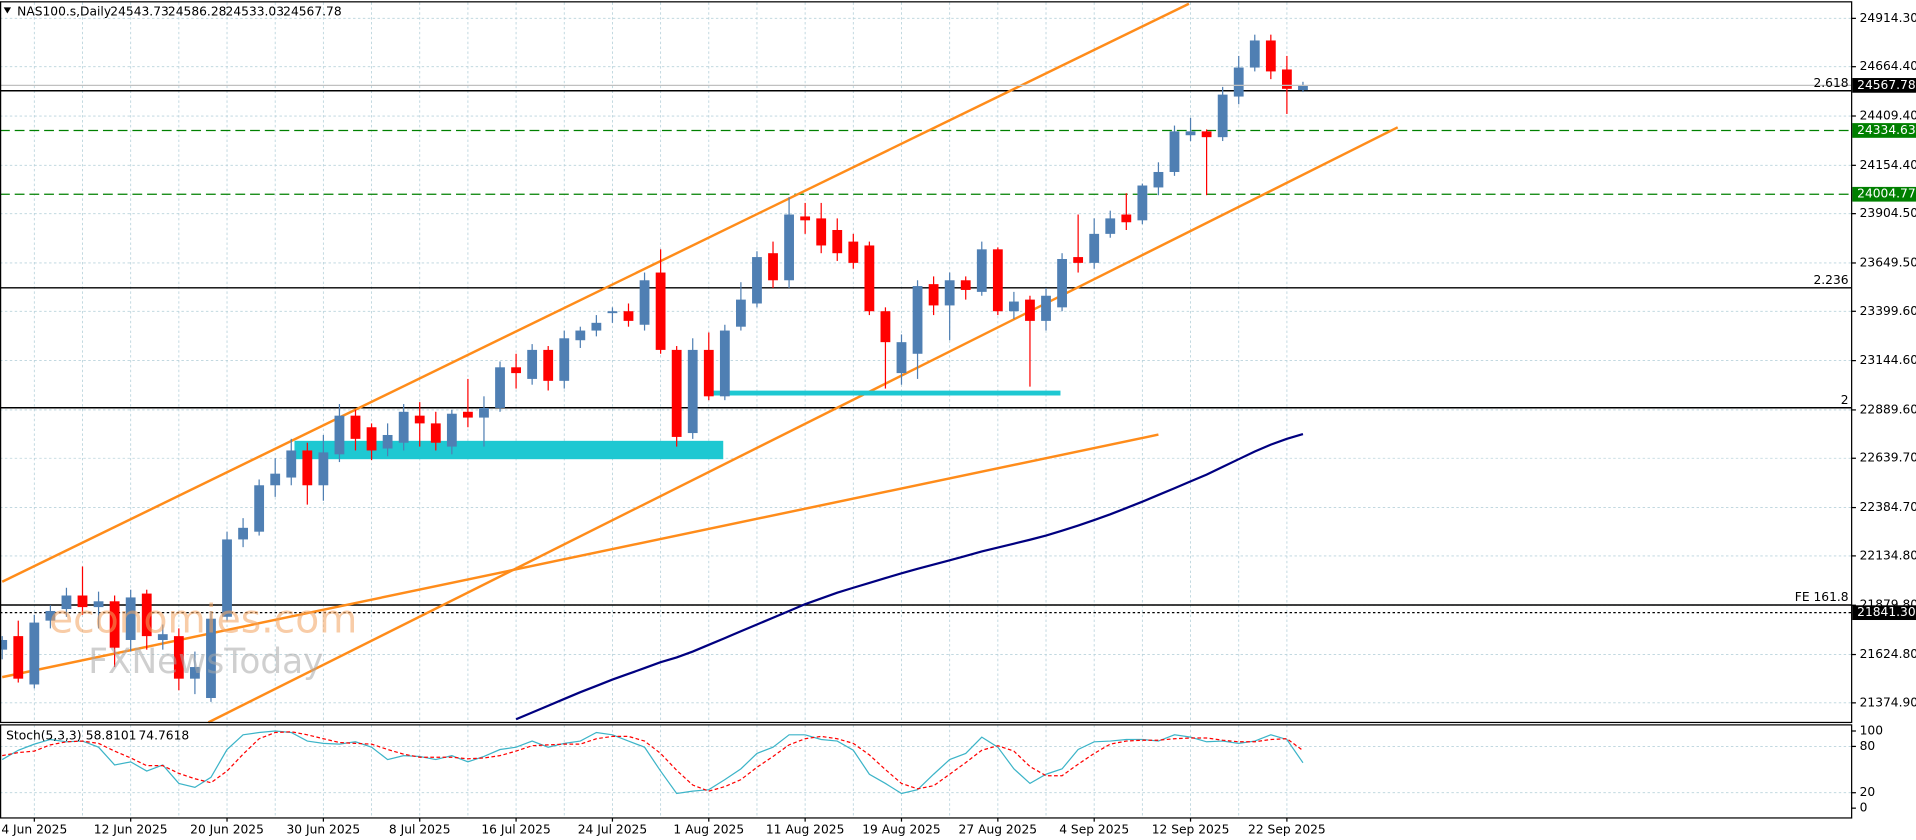 The height and width of the screenshot is (840, 1916). Describe the element at coordinates (1822, 597) in the screenshot. I see `fib-level-label: FE 161.8` at that location.